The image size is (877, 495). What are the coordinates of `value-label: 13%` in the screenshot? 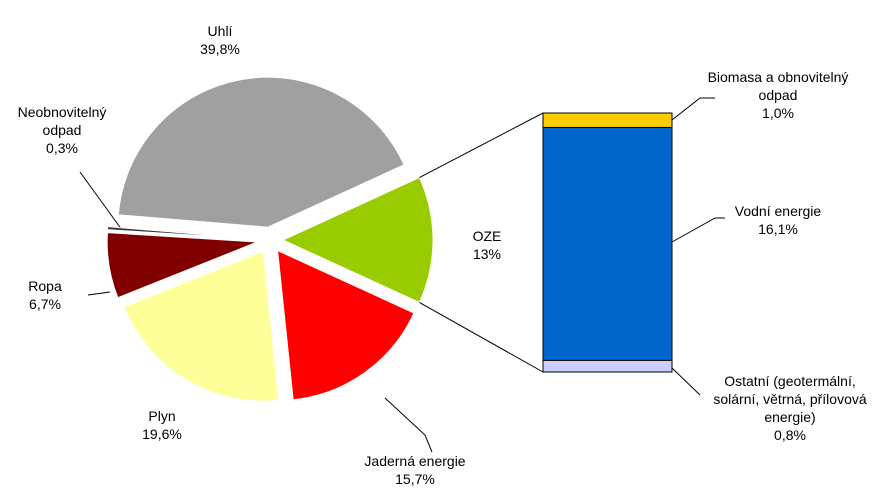 It's located at (487, 254).